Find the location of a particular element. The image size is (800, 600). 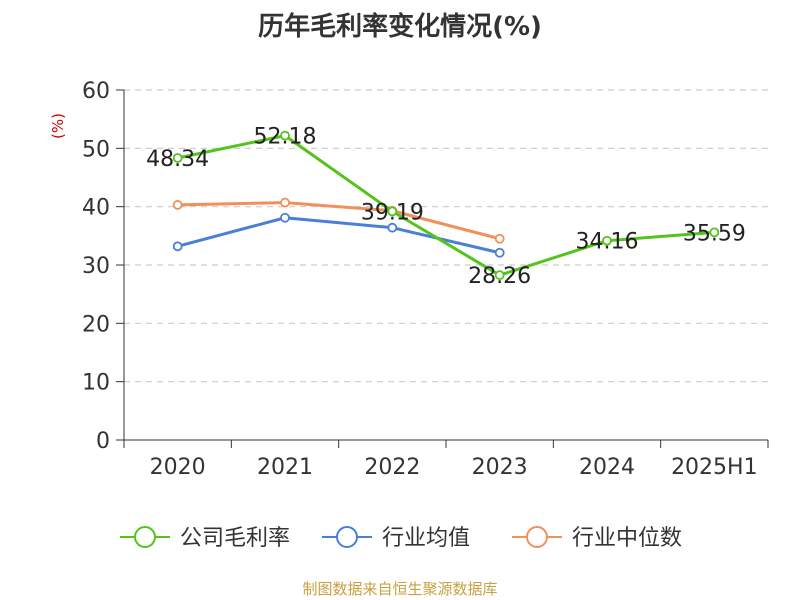

x-tick-label: 2025H1 is located at coordinates (714, 467).